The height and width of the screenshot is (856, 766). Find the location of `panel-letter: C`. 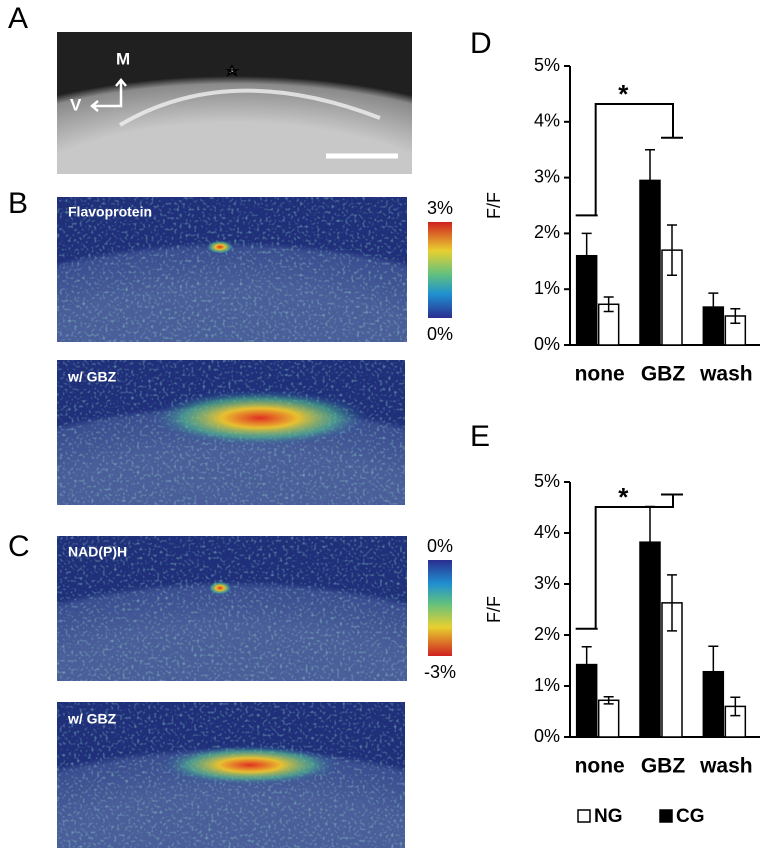

panel-letter: C is located at coordinates (19, 546).